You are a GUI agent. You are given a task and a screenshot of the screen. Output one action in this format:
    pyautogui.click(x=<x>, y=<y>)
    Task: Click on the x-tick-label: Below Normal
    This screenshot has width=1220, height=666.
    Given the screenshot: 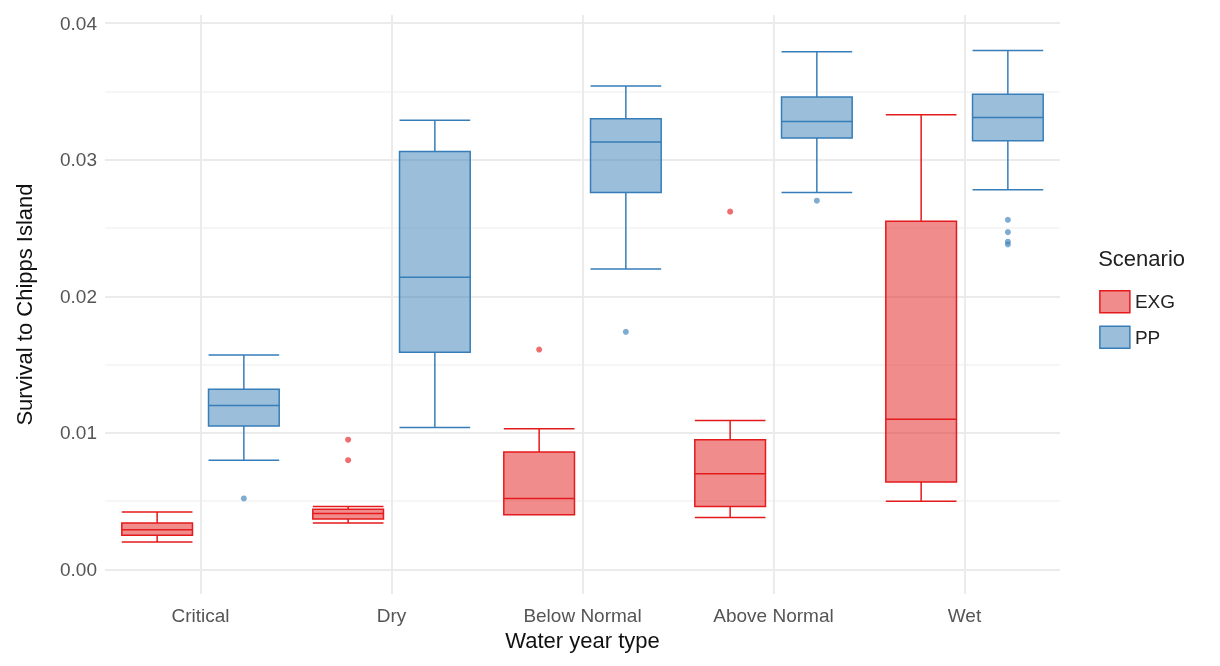 What is the action you would take?
    pyautogui.click(x=582, y=615)
    